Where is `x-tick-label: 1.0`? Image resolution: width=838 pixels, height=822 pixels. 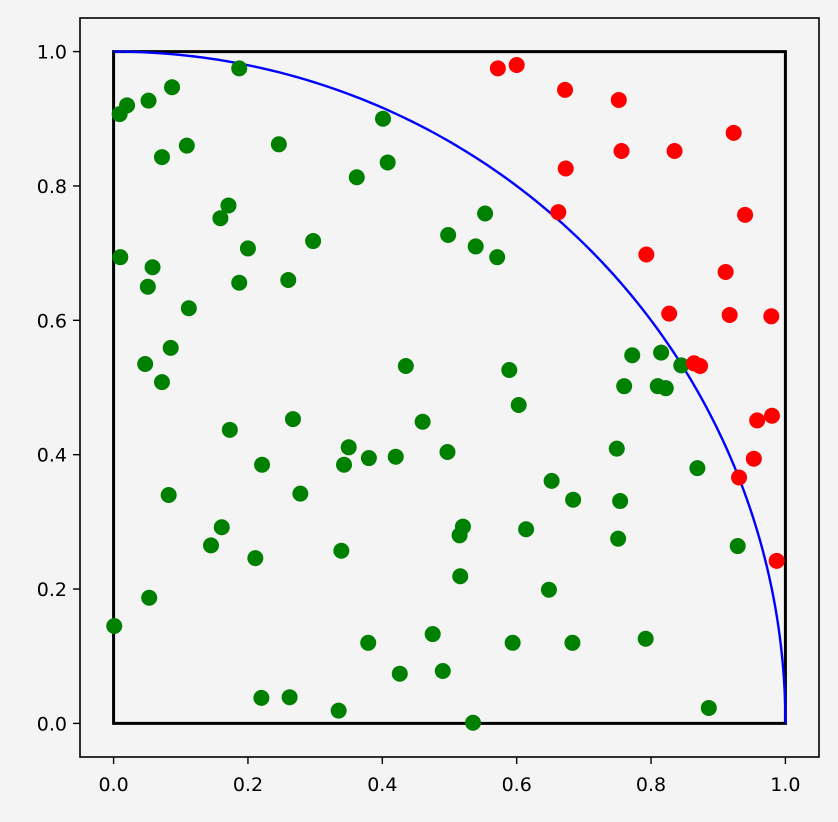 x-tick-label: 1.0 is located at coordinates (785, 785).